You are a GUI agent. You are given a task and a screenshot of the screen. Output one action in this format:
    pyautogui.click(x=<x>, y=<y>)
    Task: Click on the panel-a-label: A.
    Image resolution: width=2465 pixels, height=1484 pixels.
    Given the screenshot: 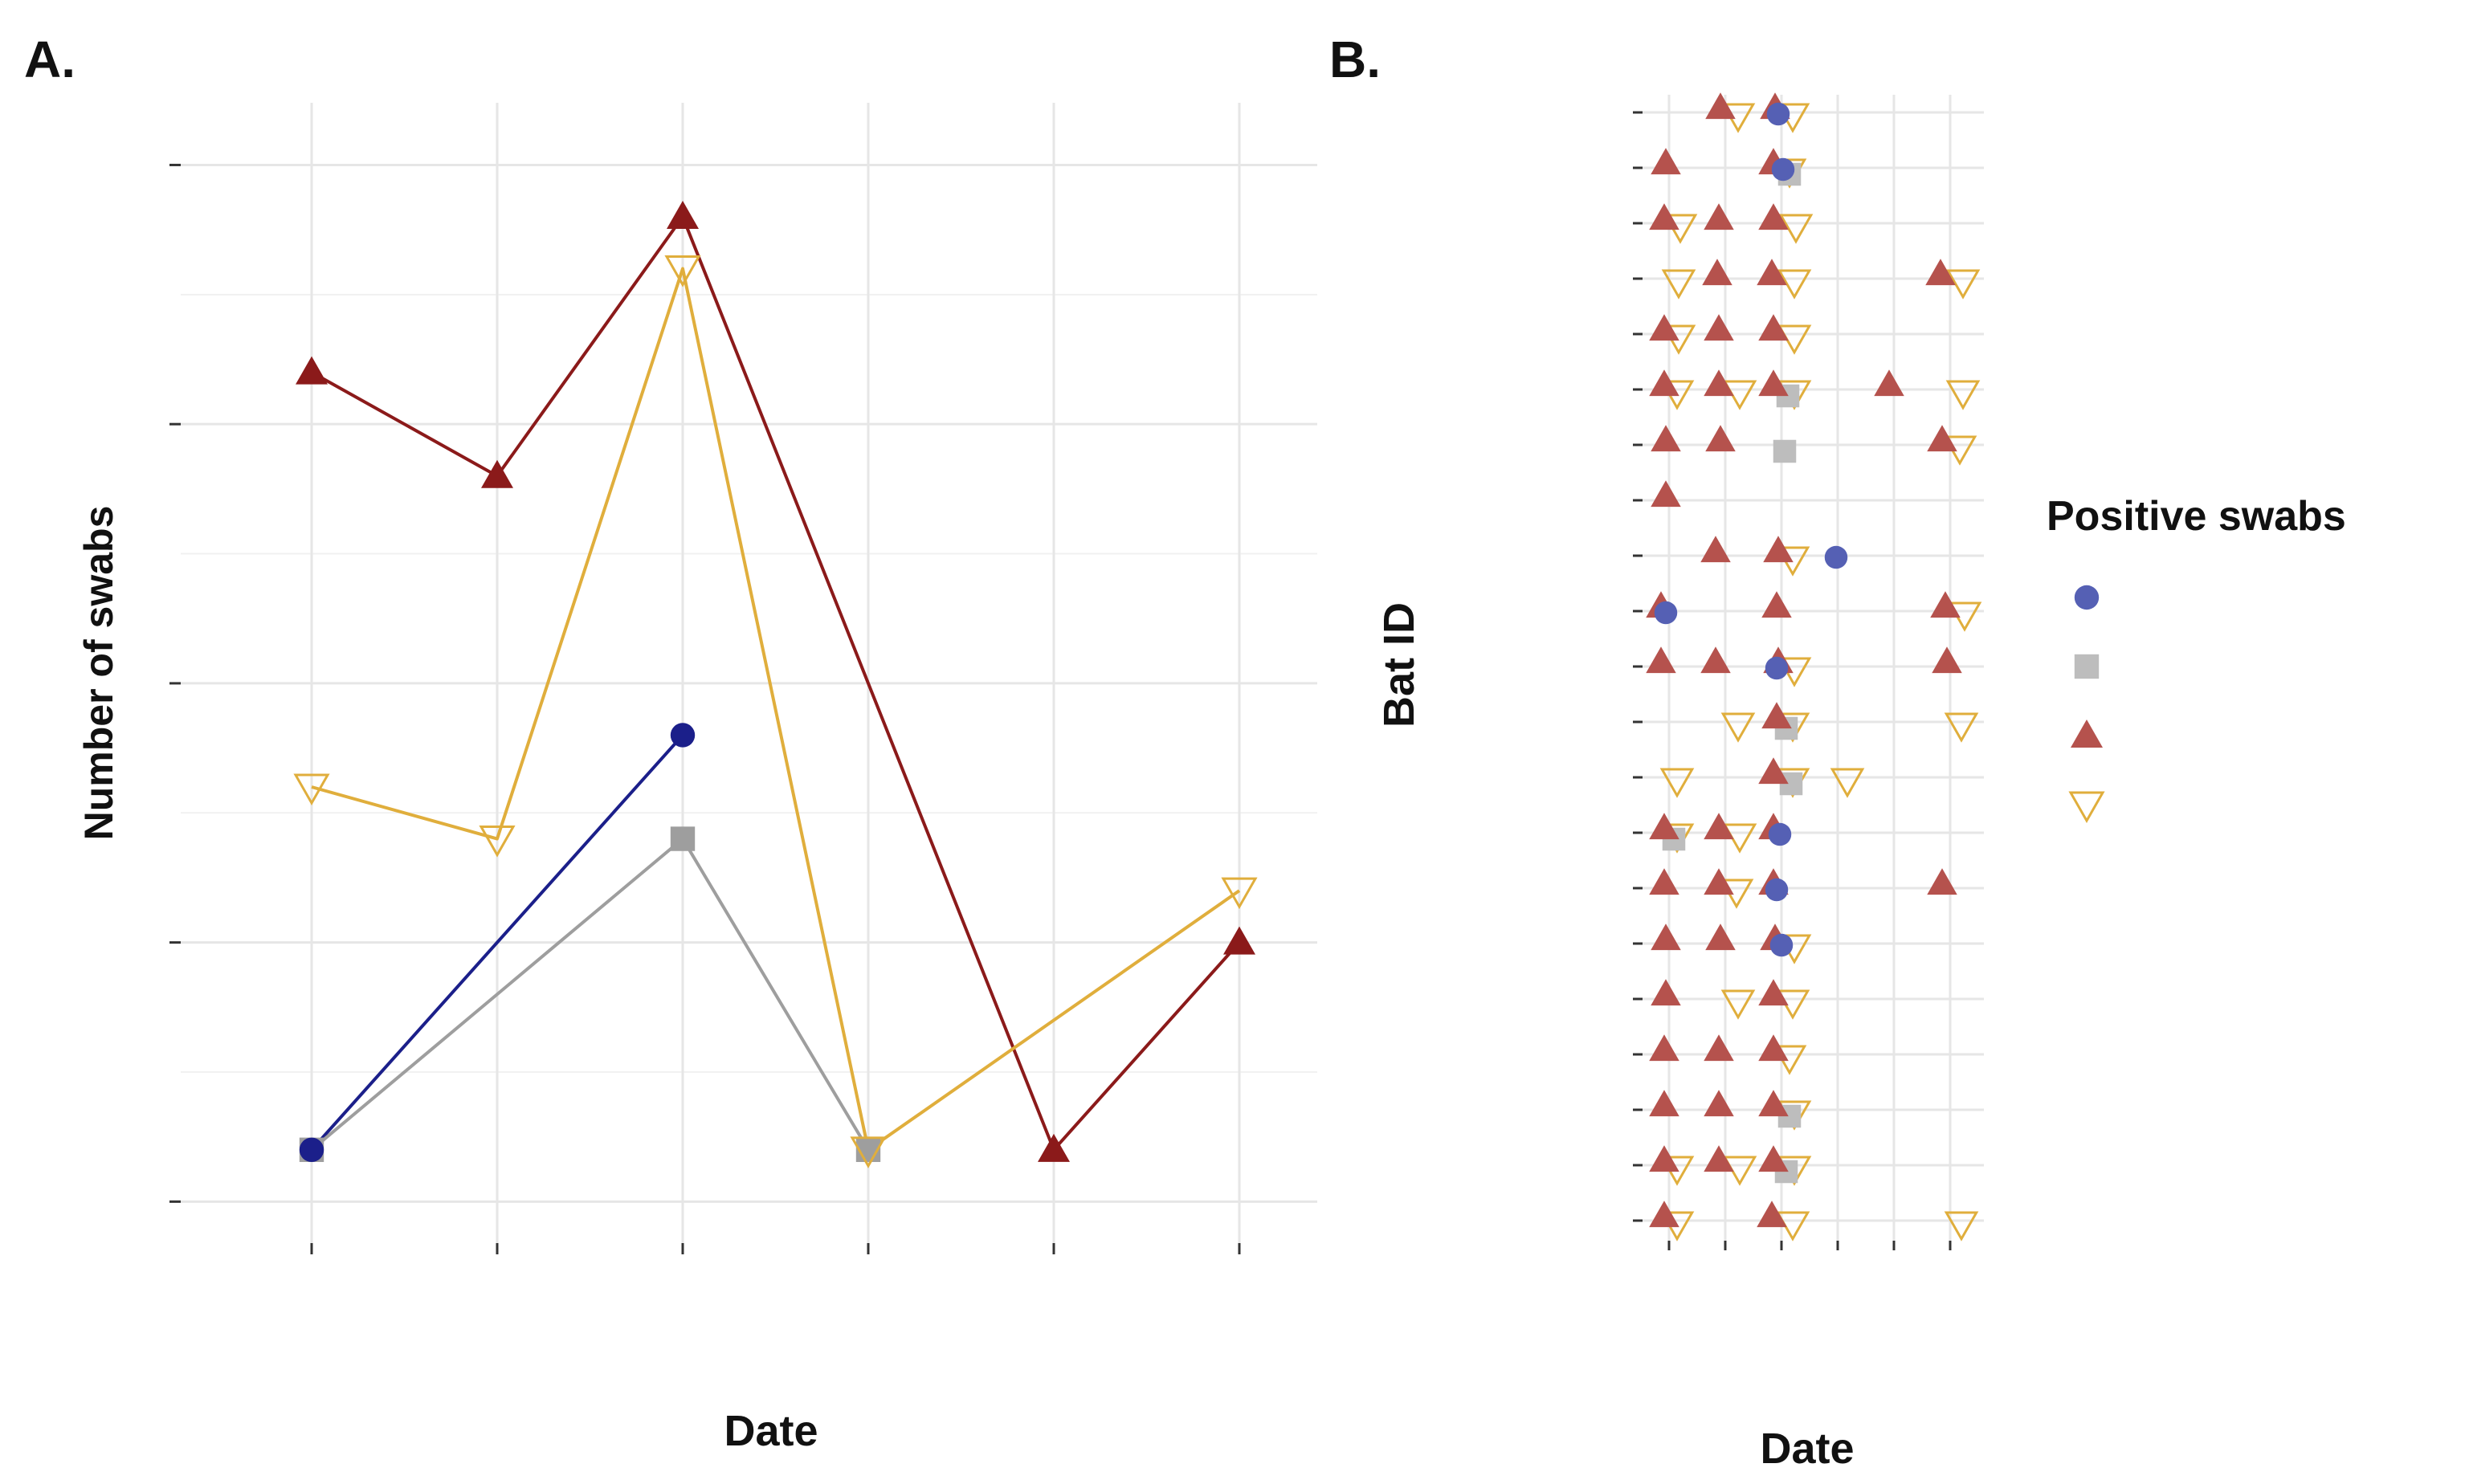 What is the action you would take?
    pyautogui.click(x=50, y=59)
    